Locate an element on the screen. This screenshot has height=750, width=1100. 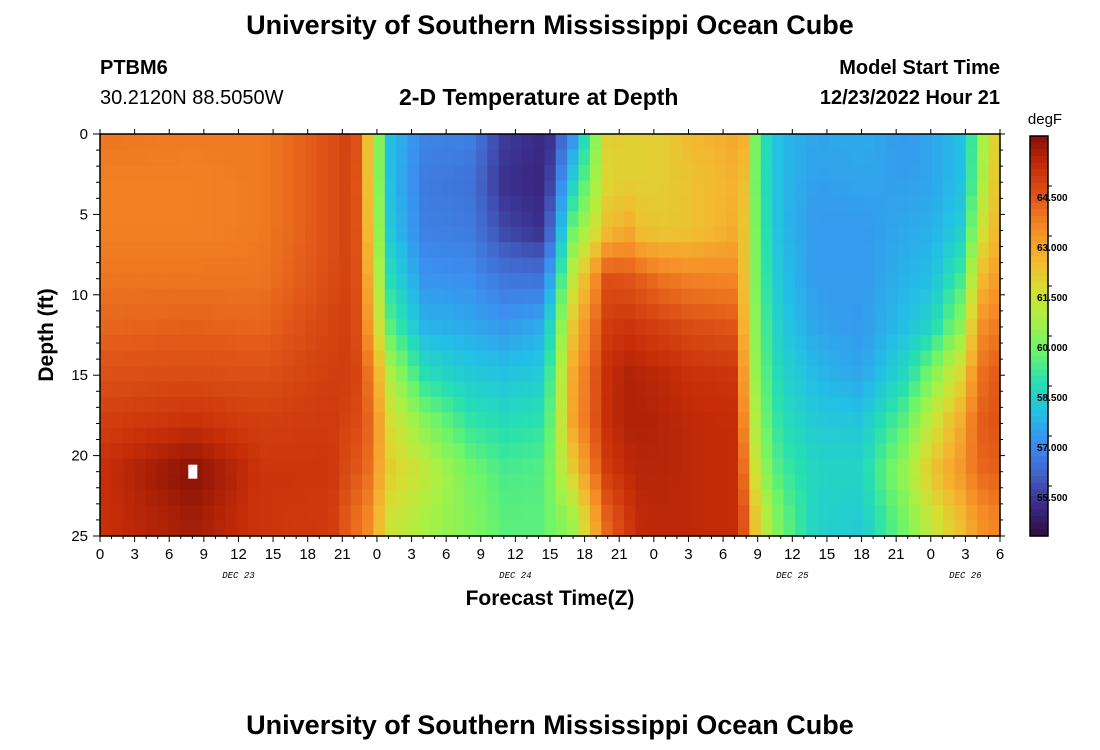
colorbar-tick-label: 61.500 is located at coordinates (1052, 298).